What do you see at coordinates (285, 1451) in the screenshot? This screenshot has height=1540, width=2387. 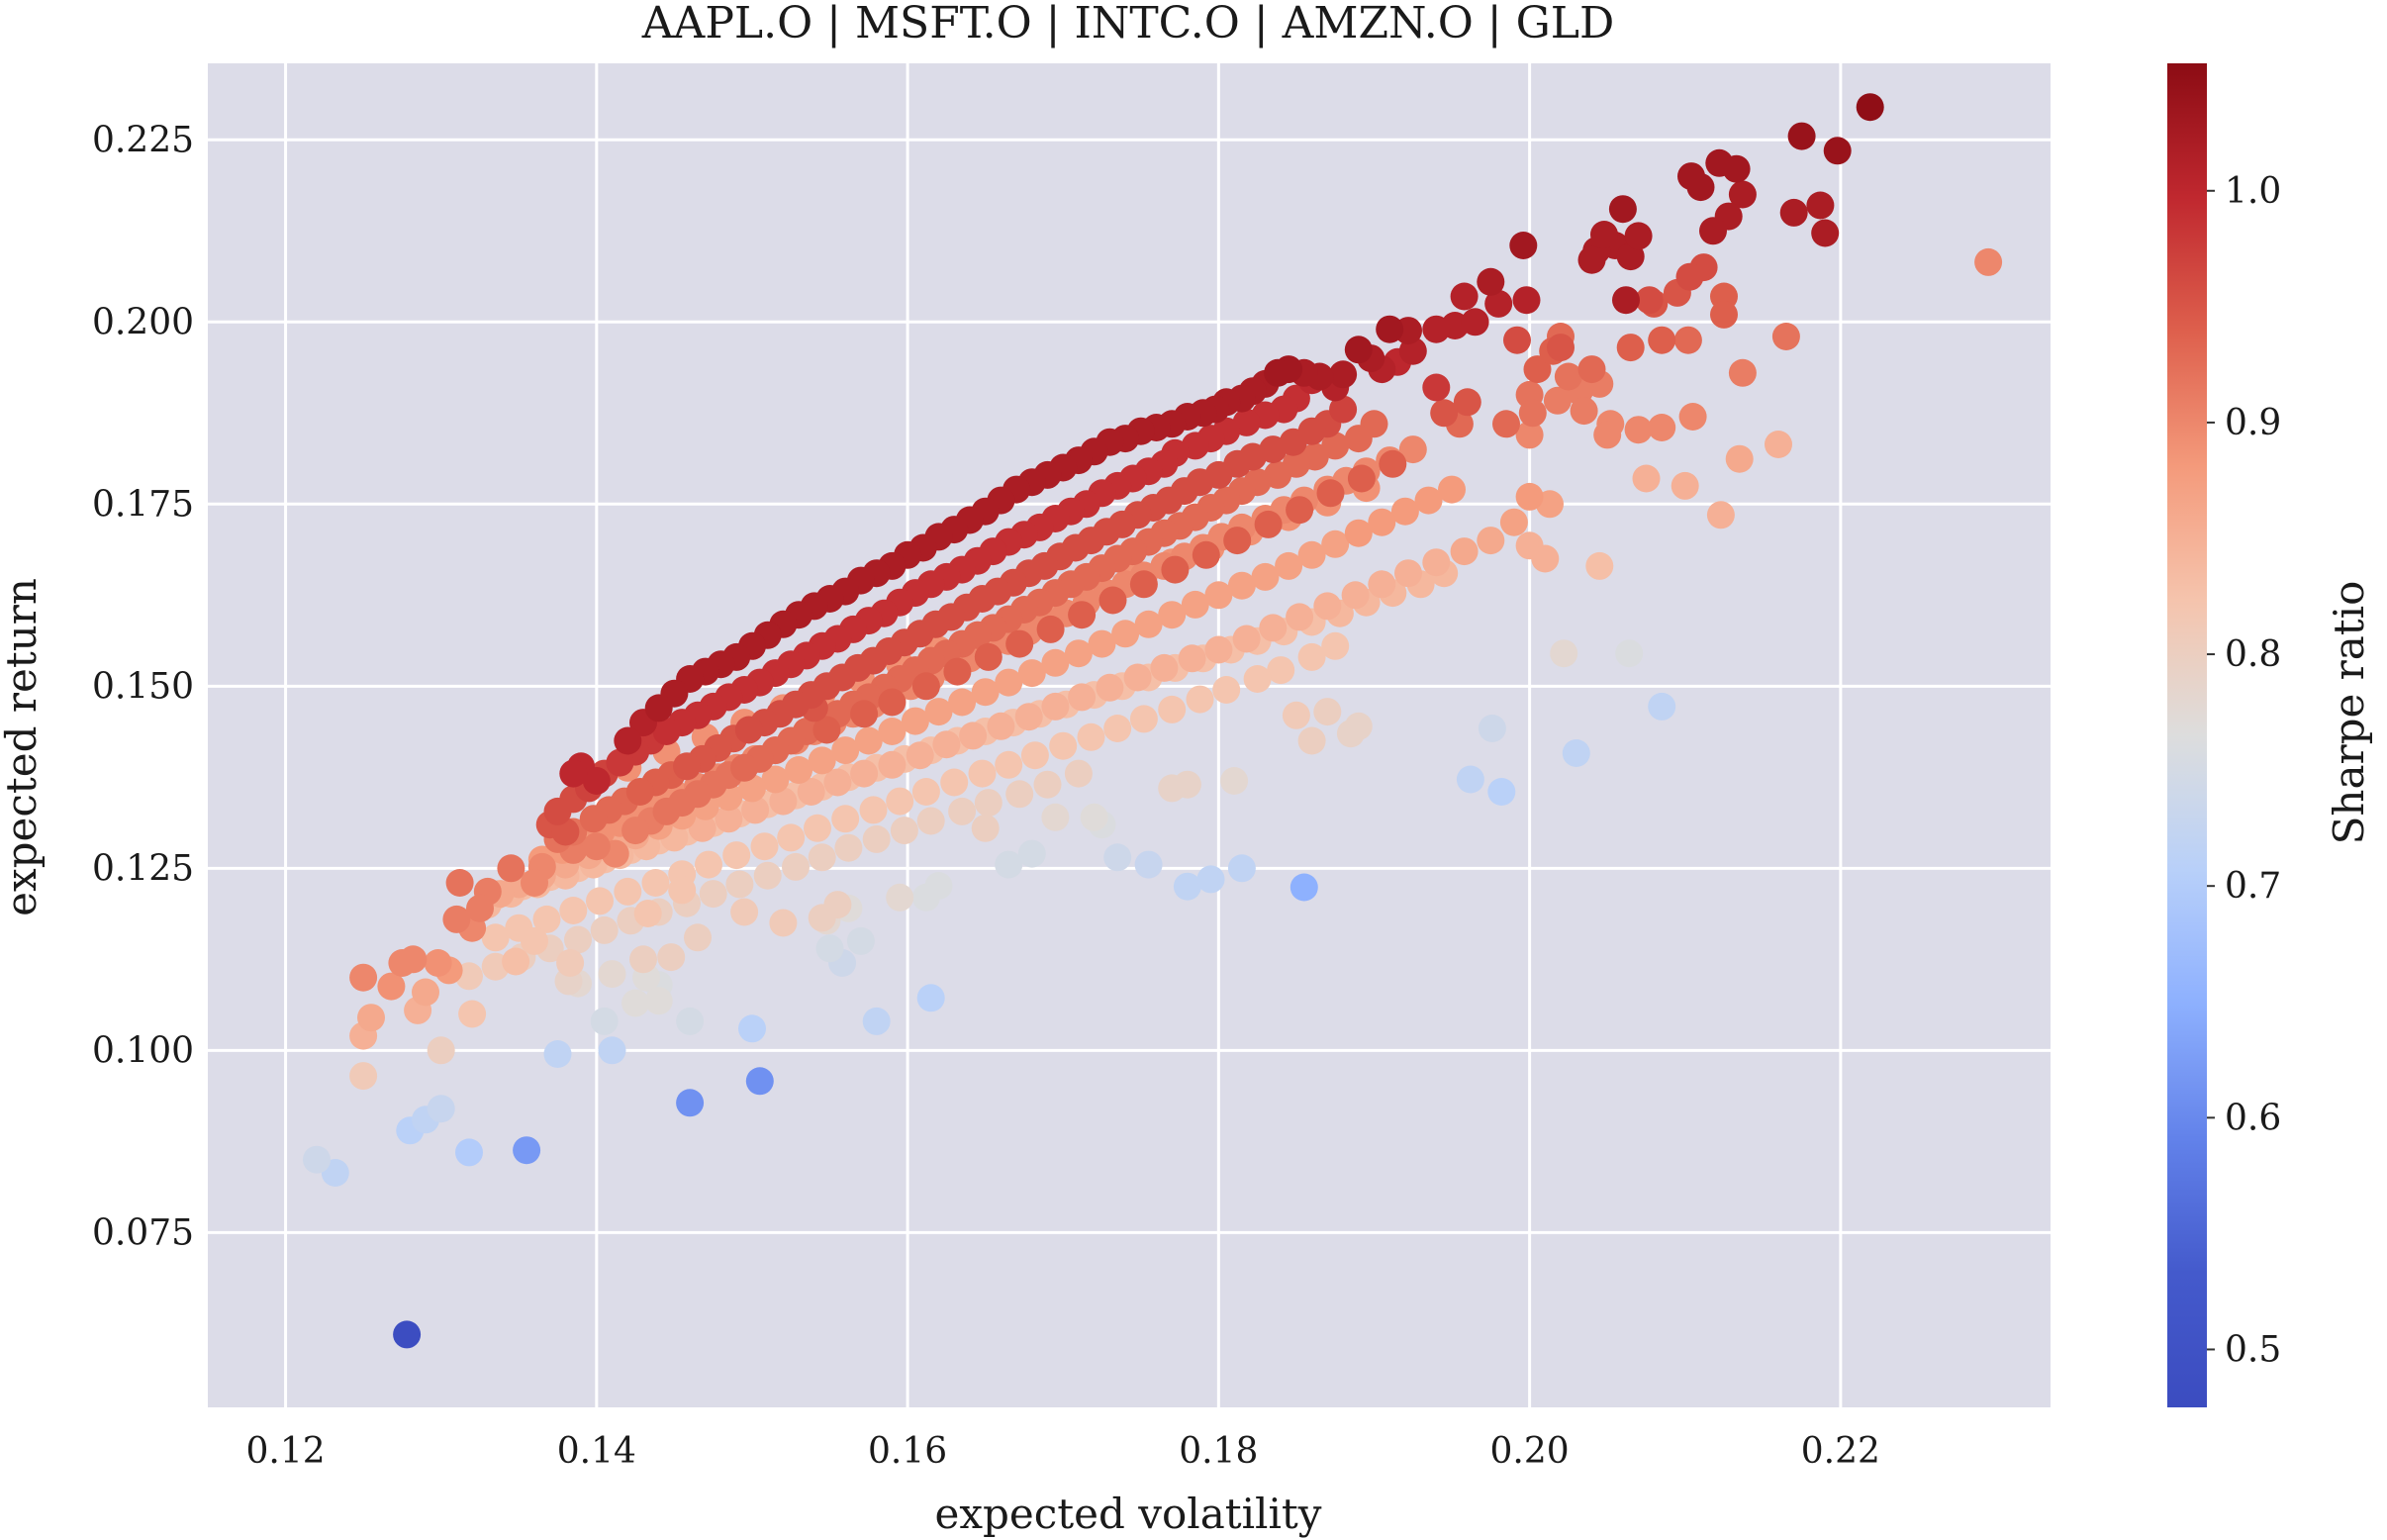 I see `x-tick-label: 0.12` at bounding box center [285, 1451].